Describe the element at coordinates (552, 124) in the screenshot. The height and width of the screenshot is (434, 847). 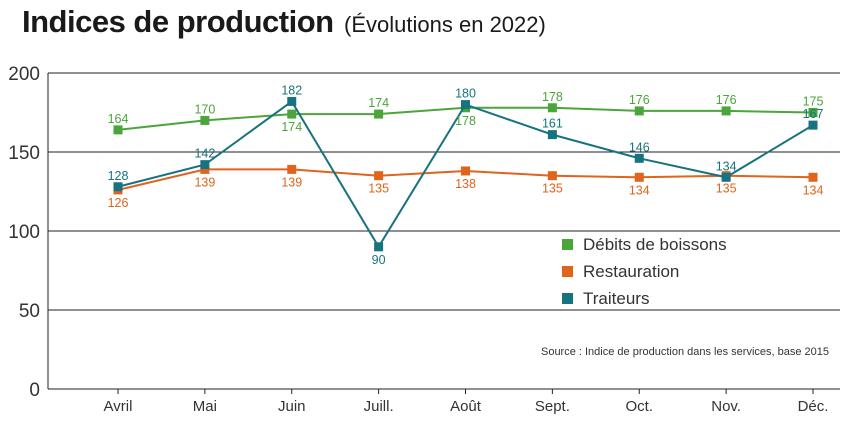
I see `data-label: 161` at that location.